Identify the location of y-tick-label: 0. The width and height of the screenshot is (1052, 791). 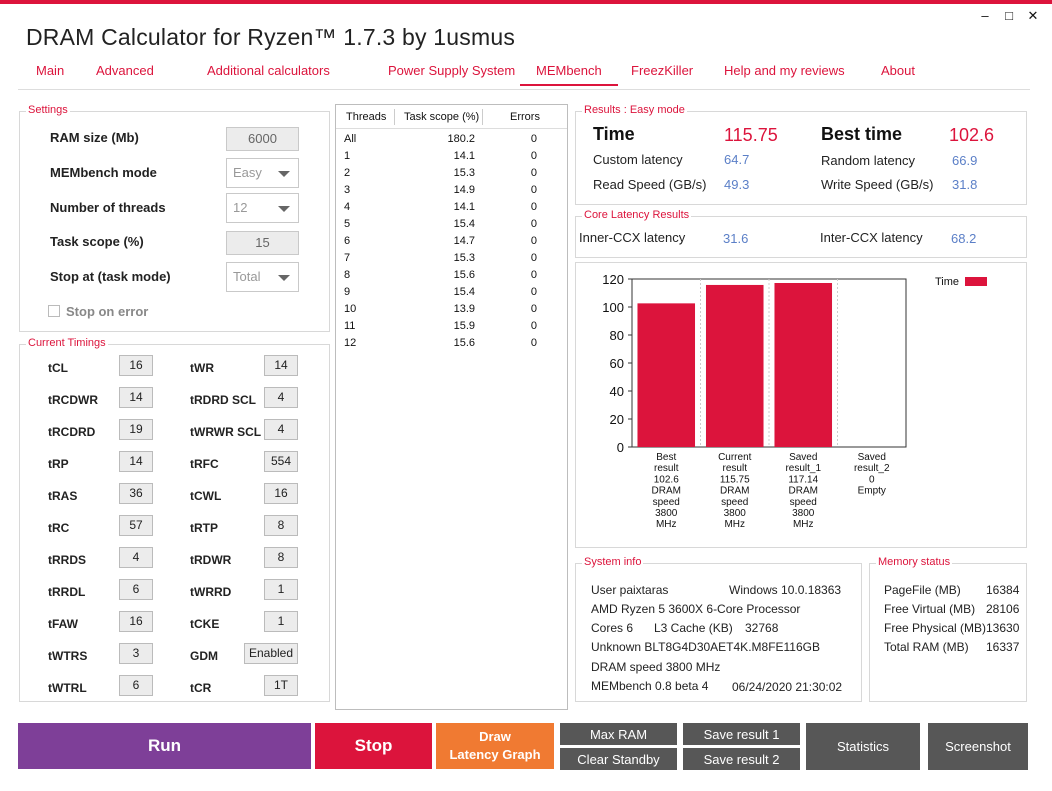
(620, 447).